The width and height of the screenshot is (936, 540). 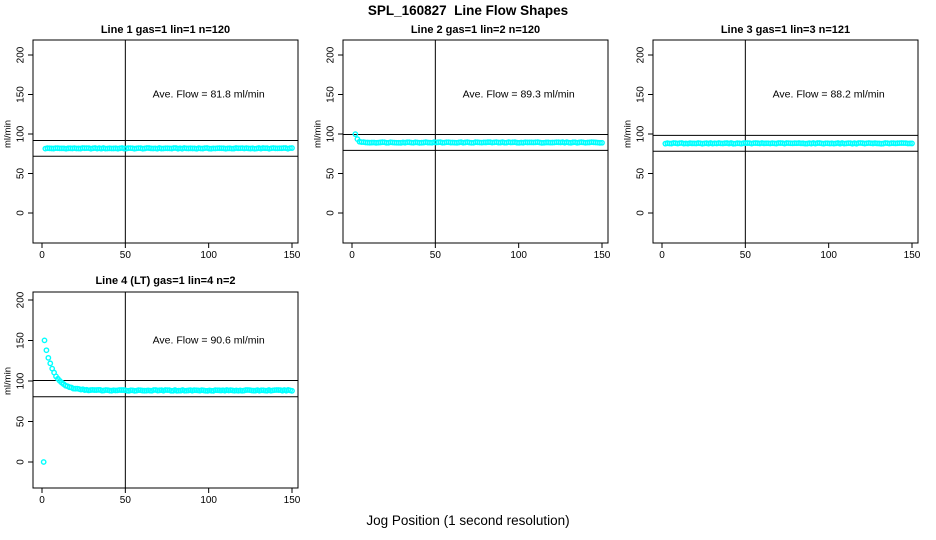 I want to click on panel-title: Line 2 gas=1 lin=2 n=120, so click(x=475, y=30).